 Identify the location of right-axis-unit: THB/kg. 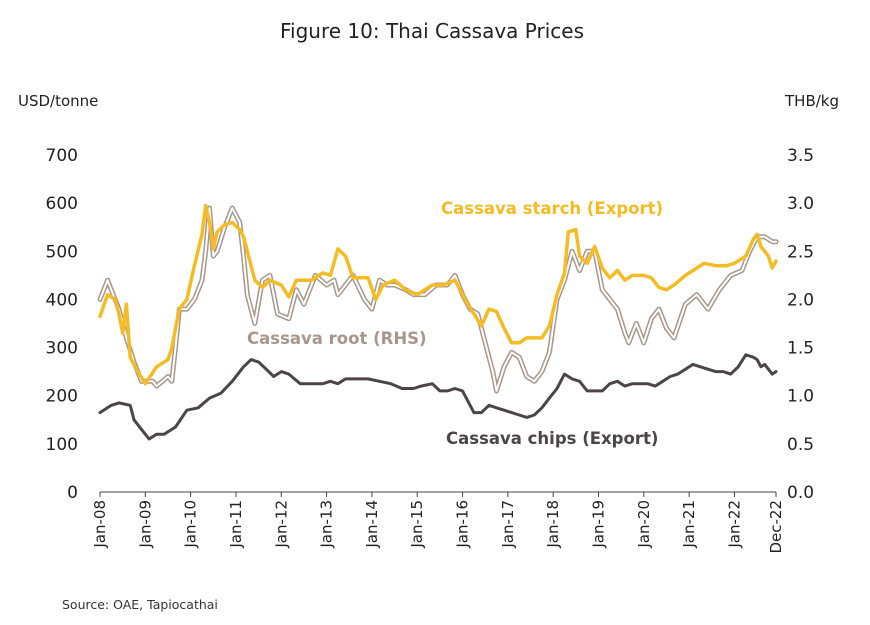
(811, 101).